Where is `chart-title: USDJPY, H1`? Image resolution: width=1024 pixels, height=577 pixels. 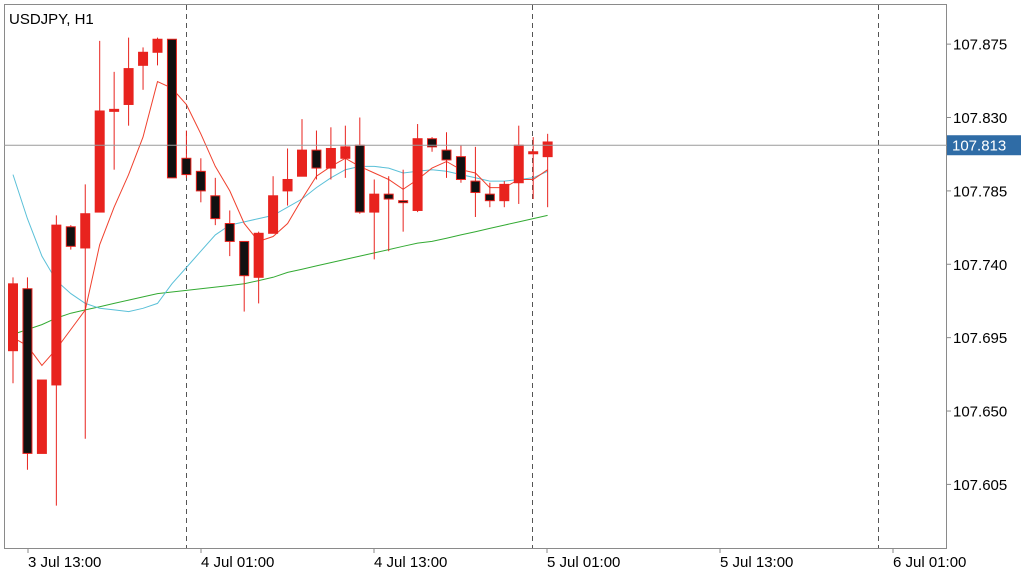 chart-title: USDJPY, H1 is located at coordinates (51, 19).